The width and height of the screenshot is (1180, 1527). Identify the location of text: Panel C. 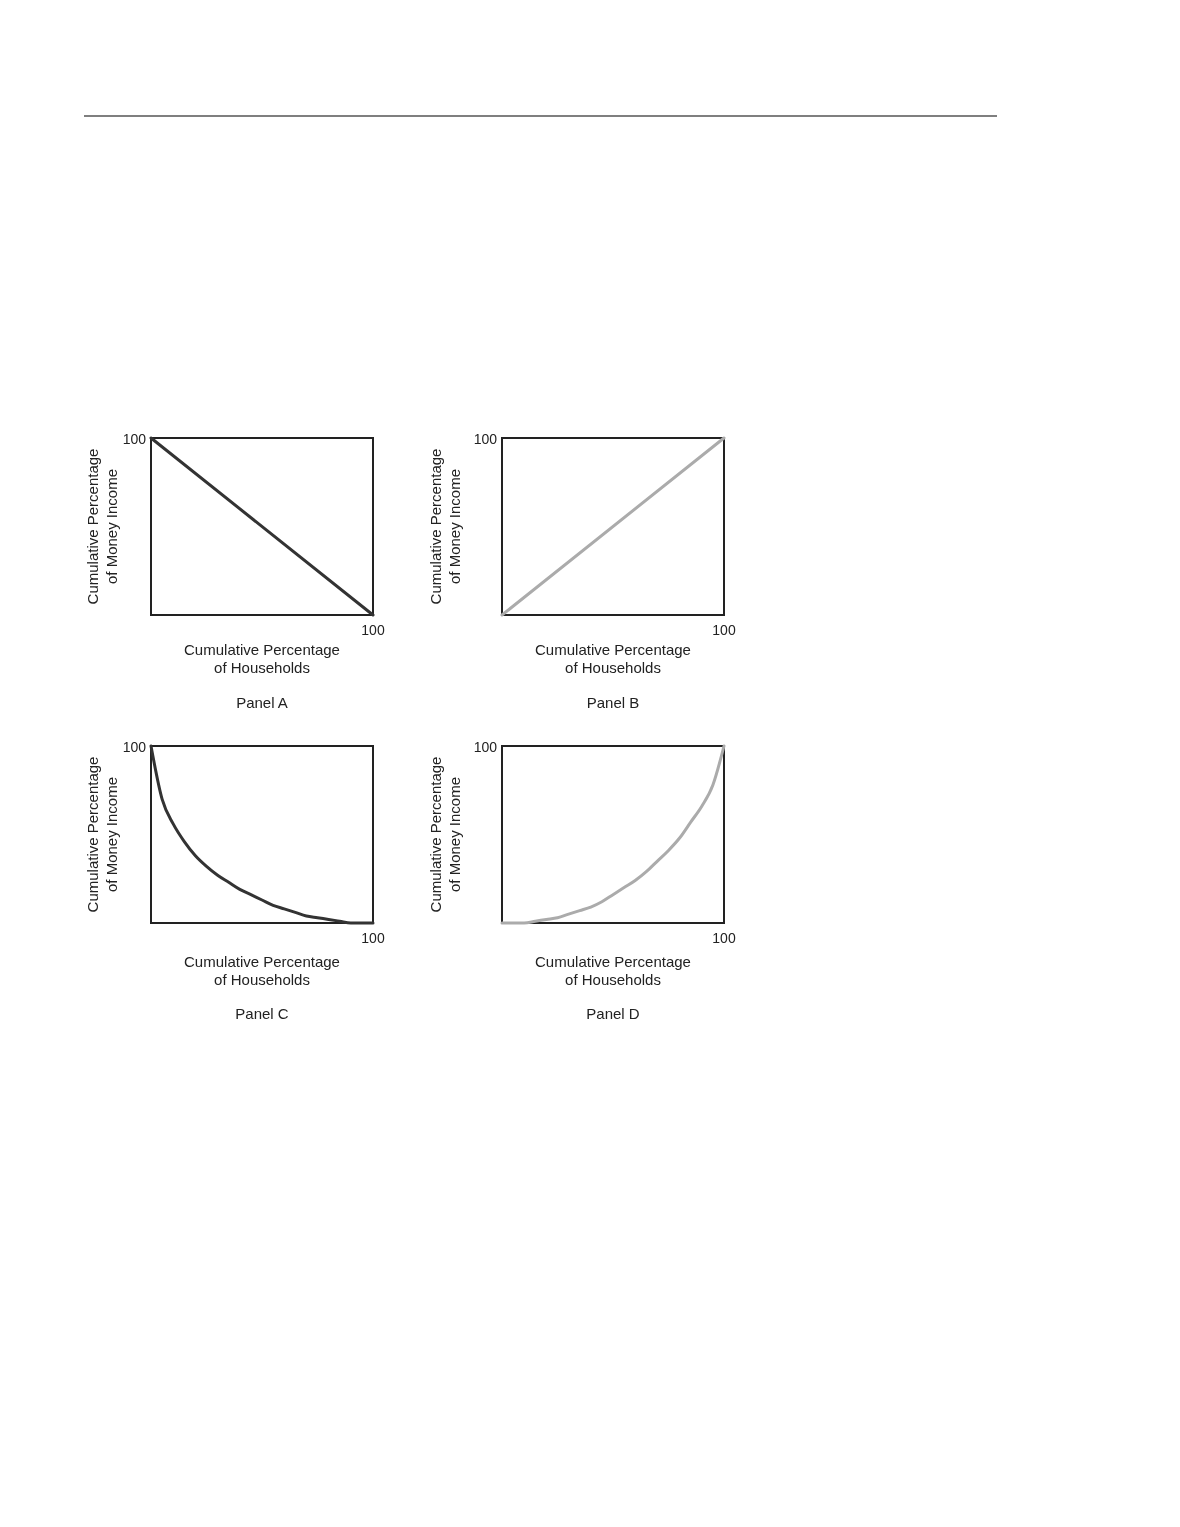
(262, 1013).